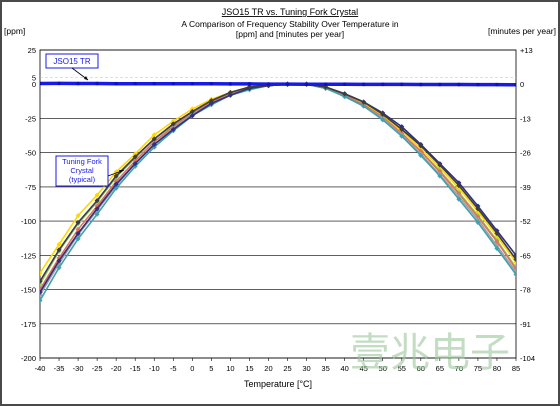  I want to click on watermark: 壹兆电子, so click(430, 353).